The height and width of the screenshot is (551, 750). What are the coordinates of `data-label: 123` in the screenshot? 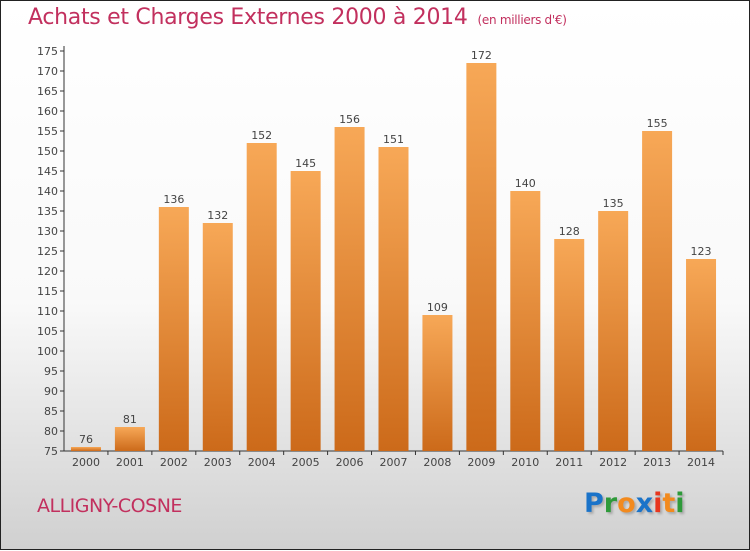 It's located at (701, 251).